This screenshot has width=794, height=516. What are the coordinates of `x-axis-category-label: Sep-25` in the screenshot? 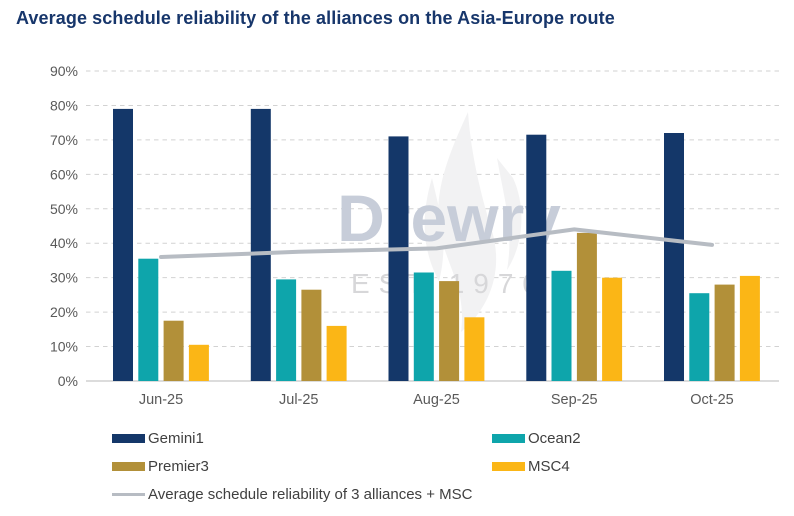 It's located at (574, 400).